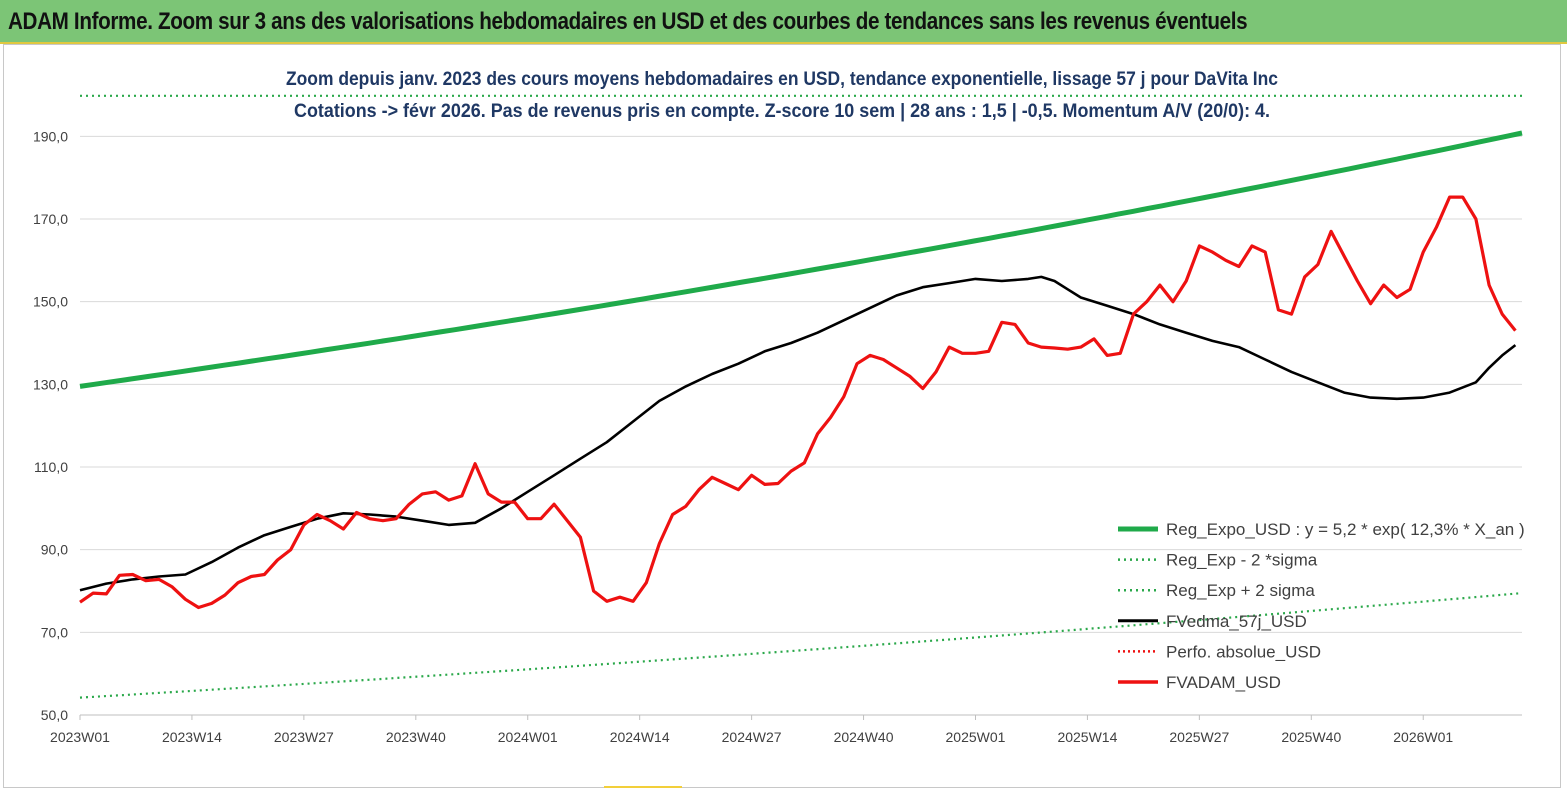 The image size is (1567, 792). Describe the element at coordinates (304, 737) in the screenshot. I see `x-tick-label: 2023W27` at that location.